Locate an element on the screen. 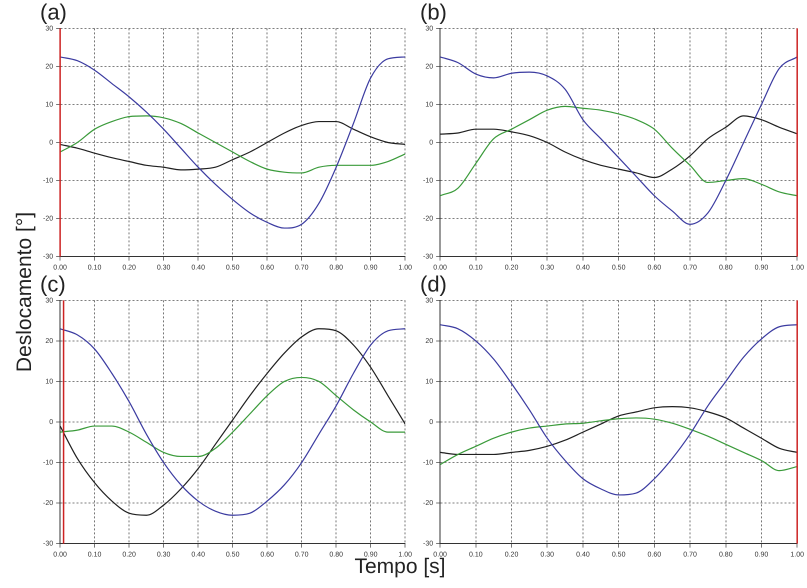  y-axis-title: Deslocamento [°] is located at coordinates (25, 292).